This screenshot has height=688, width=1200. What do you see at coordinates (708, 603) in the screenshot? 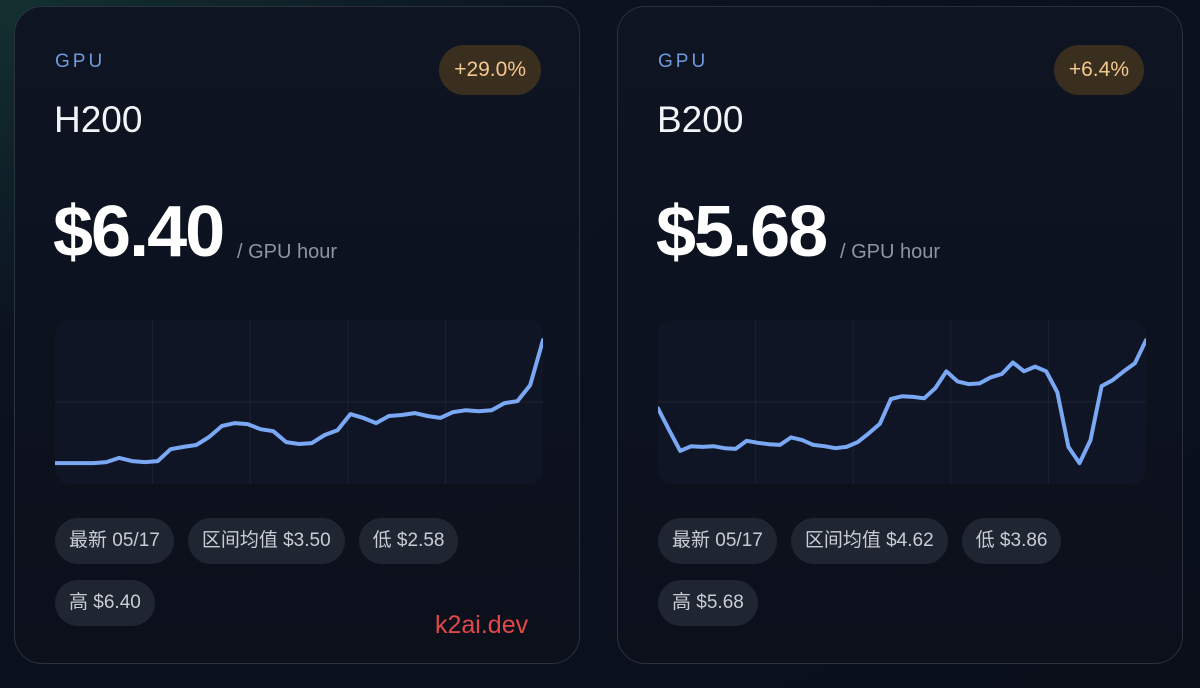
I see `stat-pill: 高 $5.68` at bounding box center [708, 603].